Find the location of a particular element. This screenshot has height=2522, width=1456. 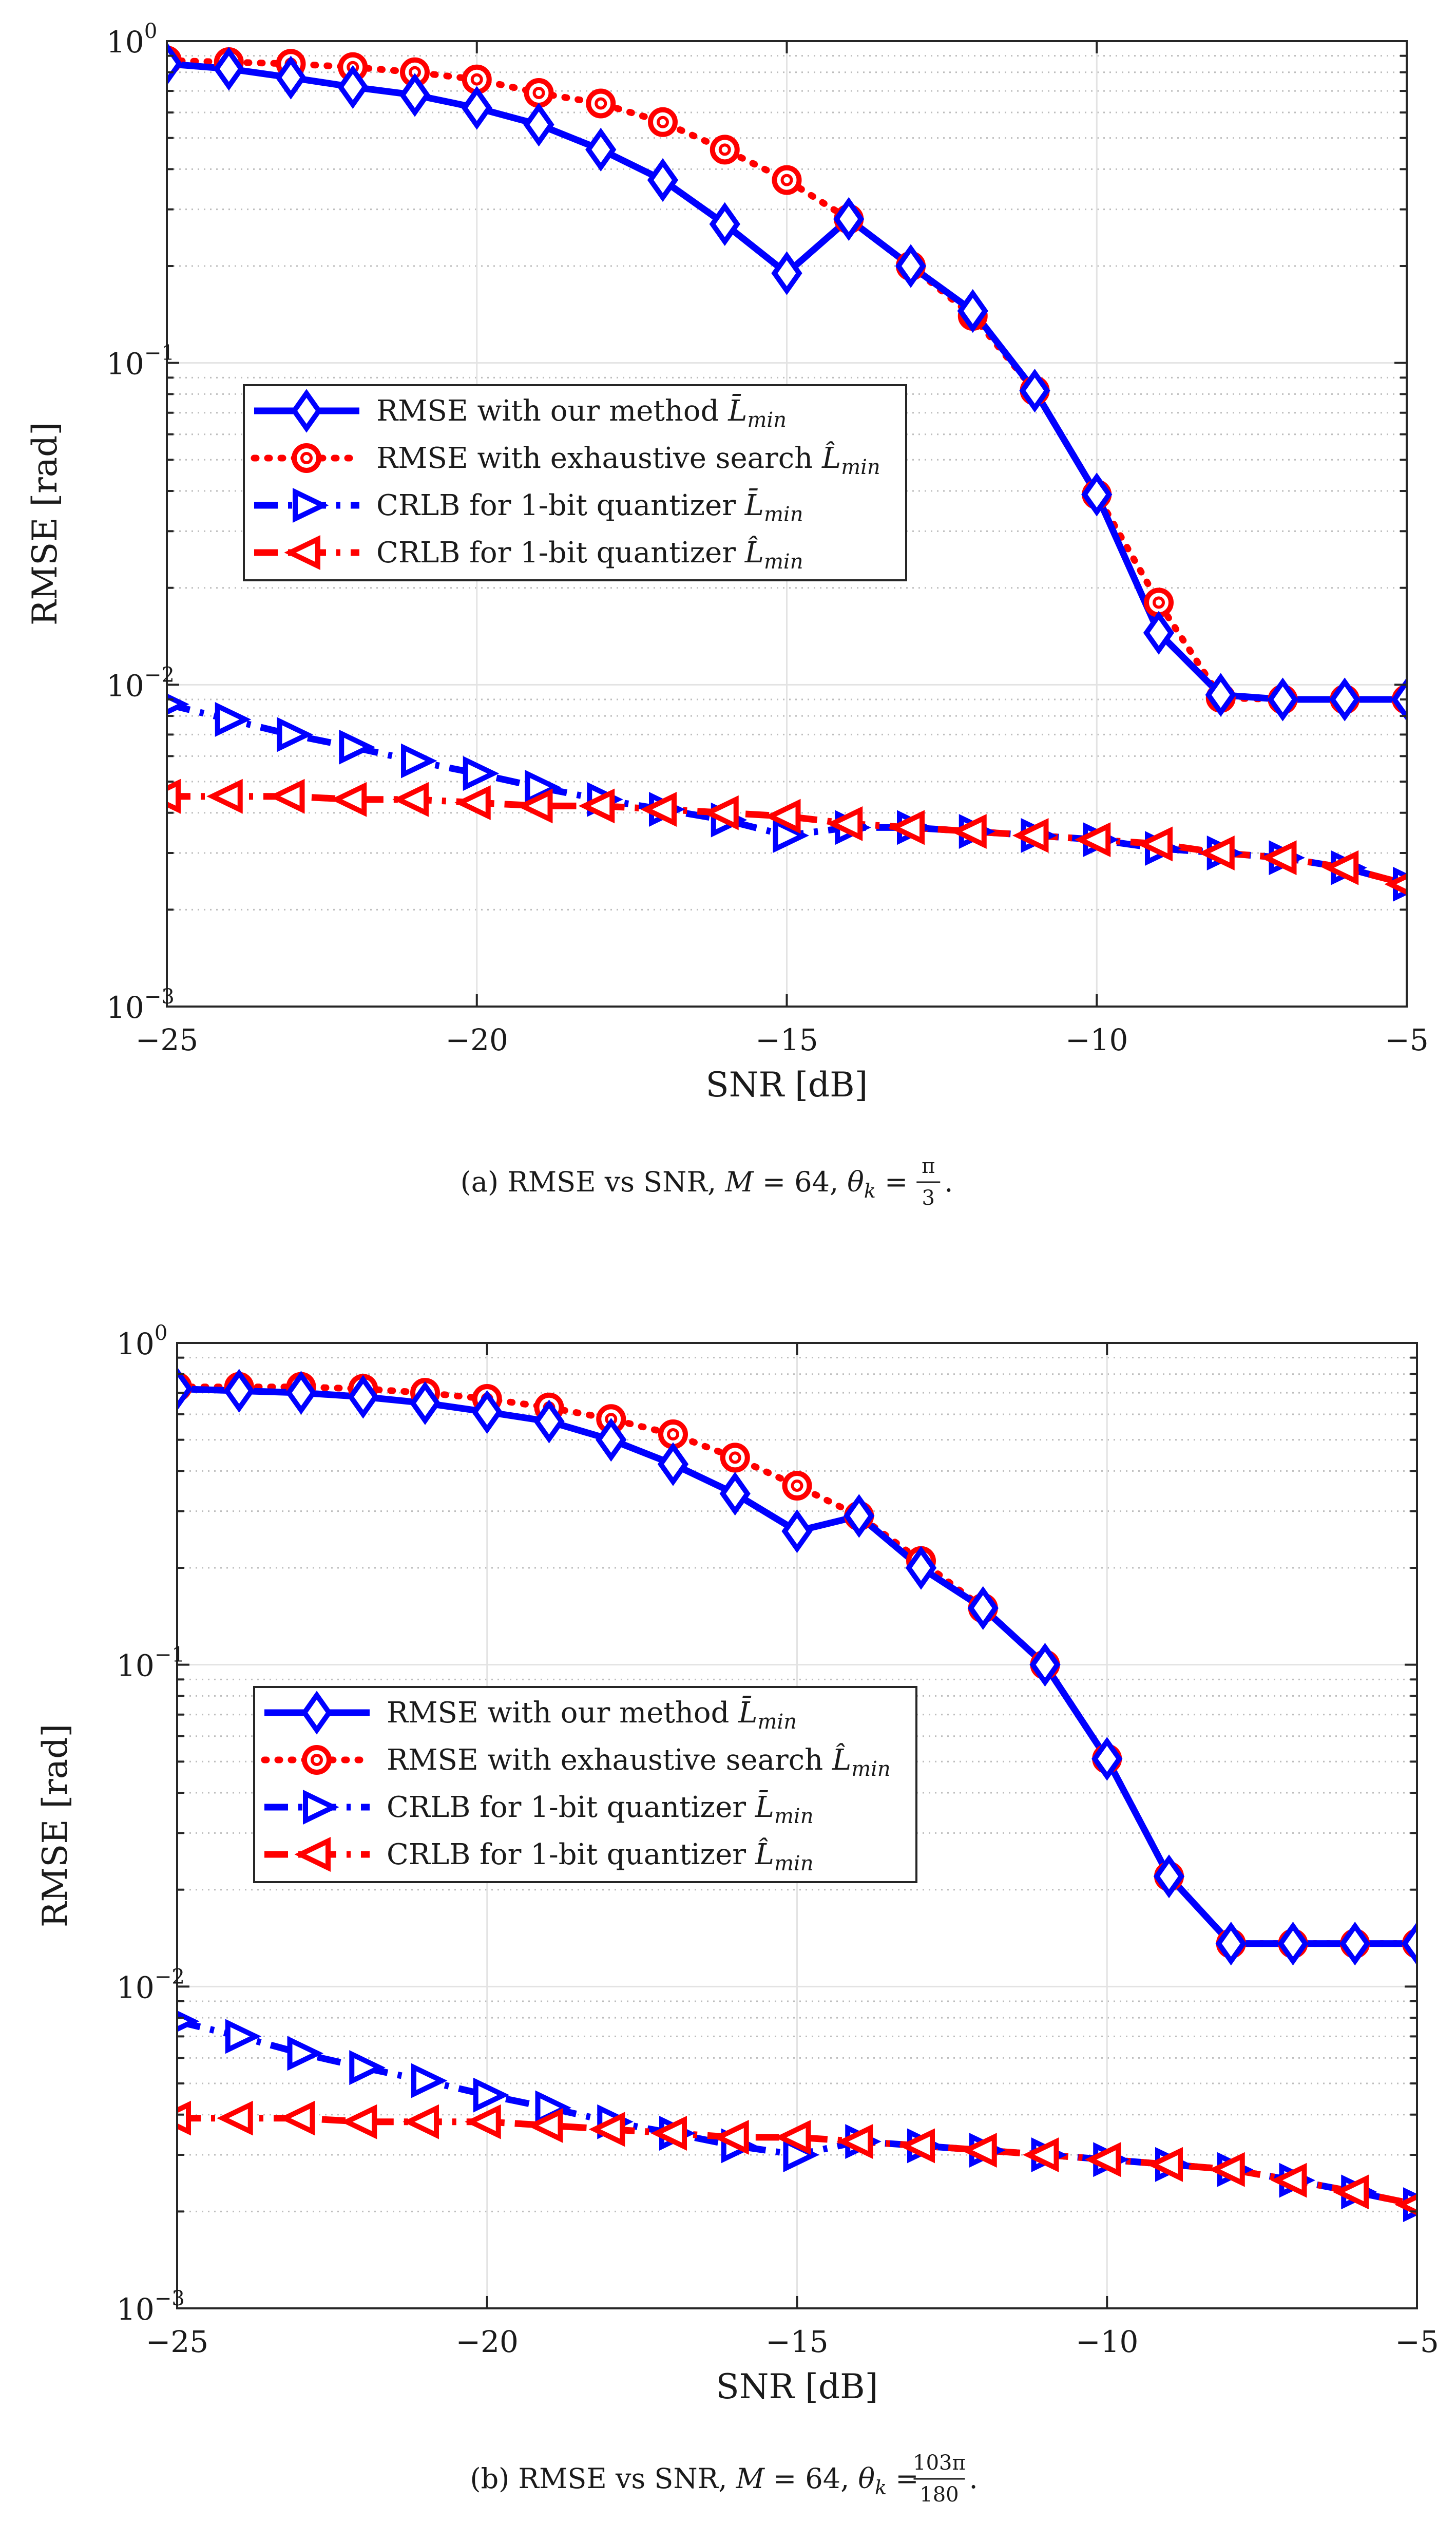

x-tick-label: −25 is located at coordinates (167, 1039).